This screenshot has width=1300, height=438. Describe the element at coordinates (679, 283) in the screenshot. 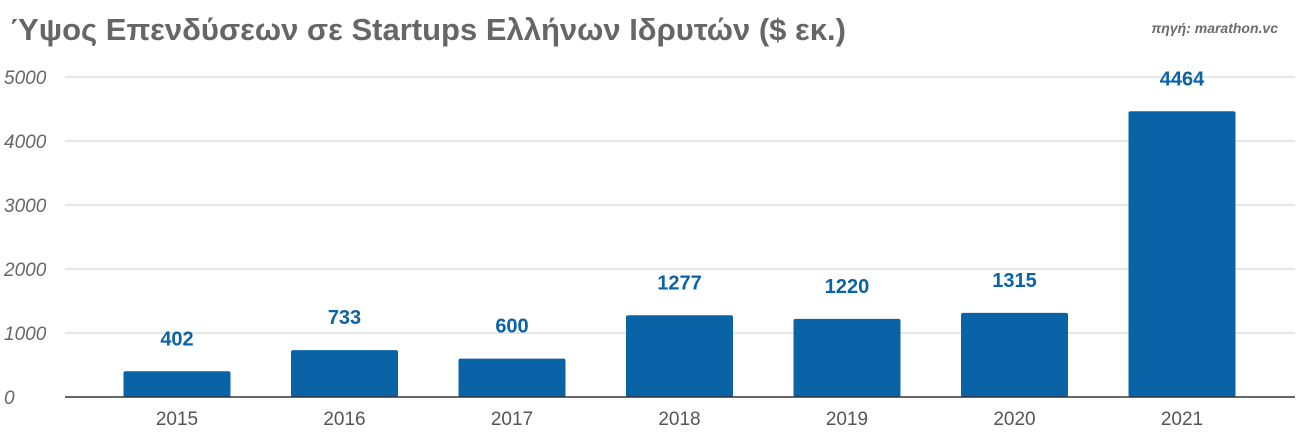

I see `data-label-2018: 1277` at that location.